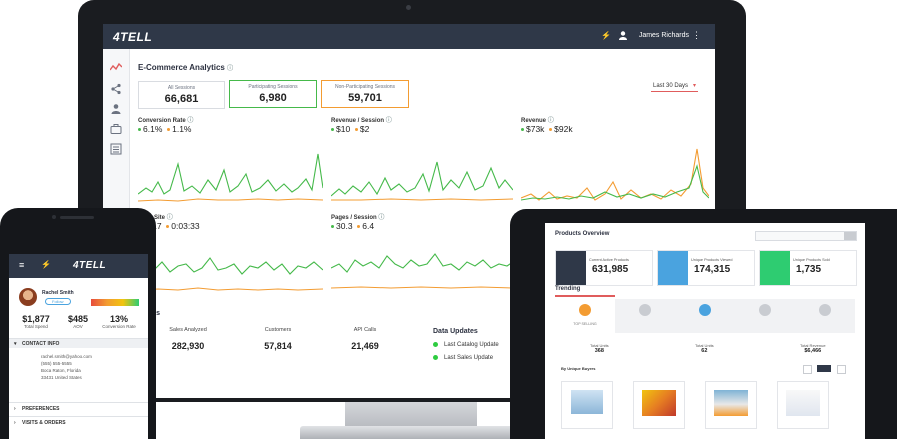 The height and width of the screenshot is (439, 897). What do you see at coordinates (54, 217) in the screenshot?
I see `phone-camera` at bounding box center [54, 217].